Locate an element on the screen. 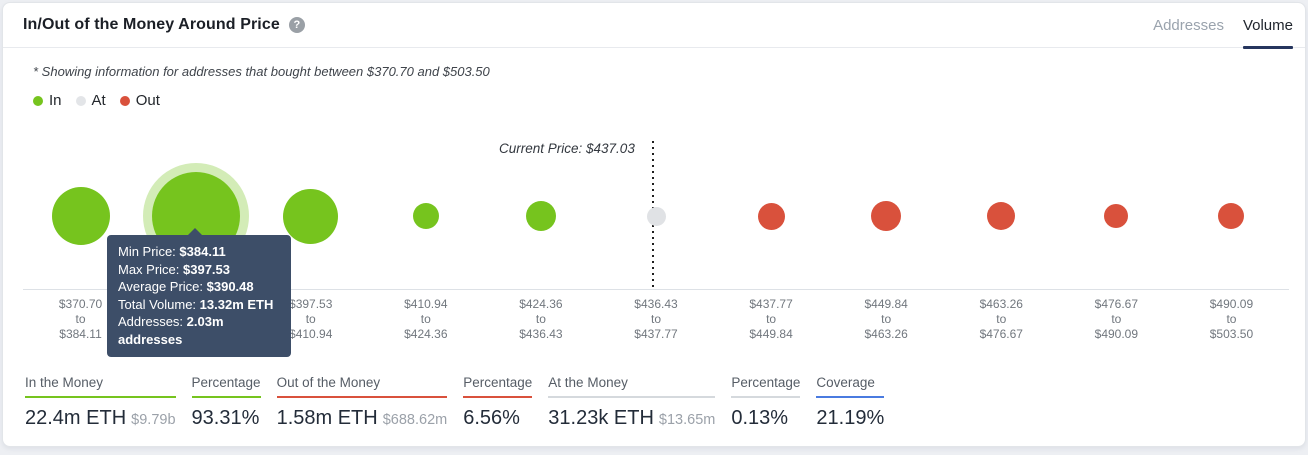 Image resolution: width=1308 pixels, height=455 pixels. stat-out-of-the-money: Out of the Money 1.58m ETH $688.62m is located at coordinates (362, 402).